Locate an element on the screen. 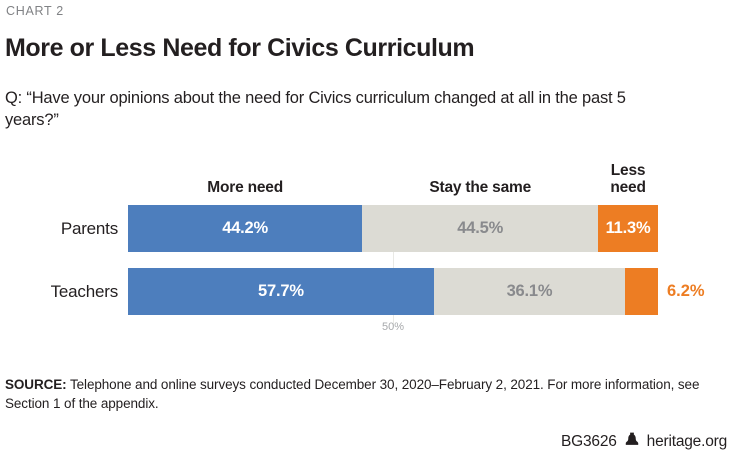  page-title: More or Less Need for Civics Curriculum is located at coordinates (240, 48).